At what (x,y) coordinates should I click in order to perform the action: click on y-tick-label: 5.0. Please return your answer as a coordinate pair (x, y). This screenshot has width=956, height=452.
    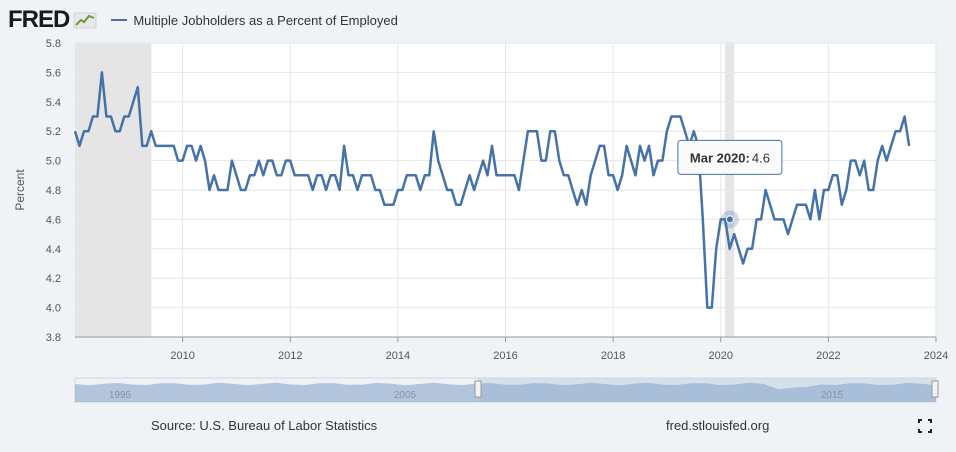
    Looking at the image, I should click on (53, 162).